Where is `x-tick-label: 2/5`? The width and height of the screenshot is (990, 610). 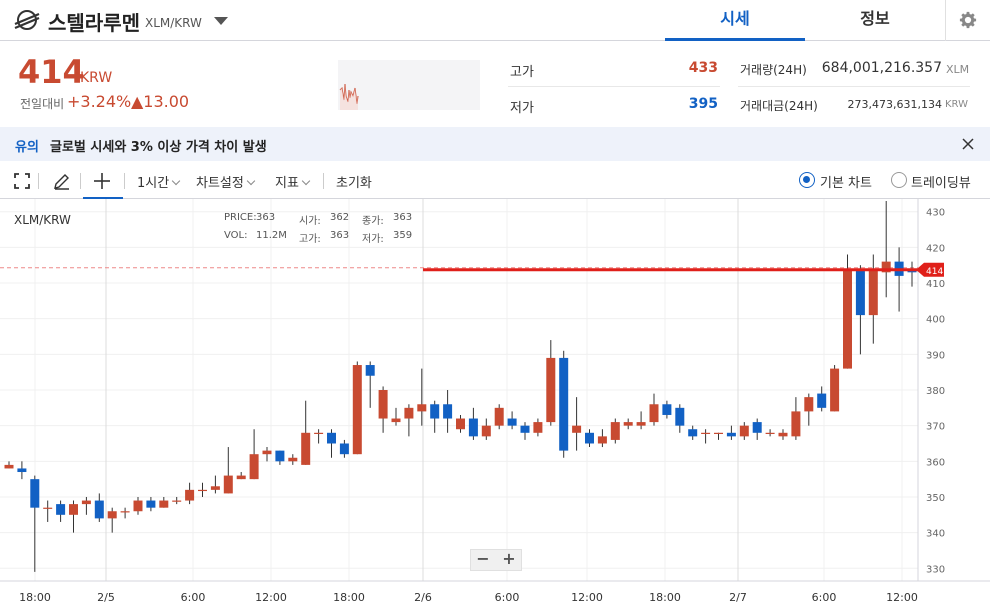
x-tick-label: 2/5 is located at coordinates (106, 597).